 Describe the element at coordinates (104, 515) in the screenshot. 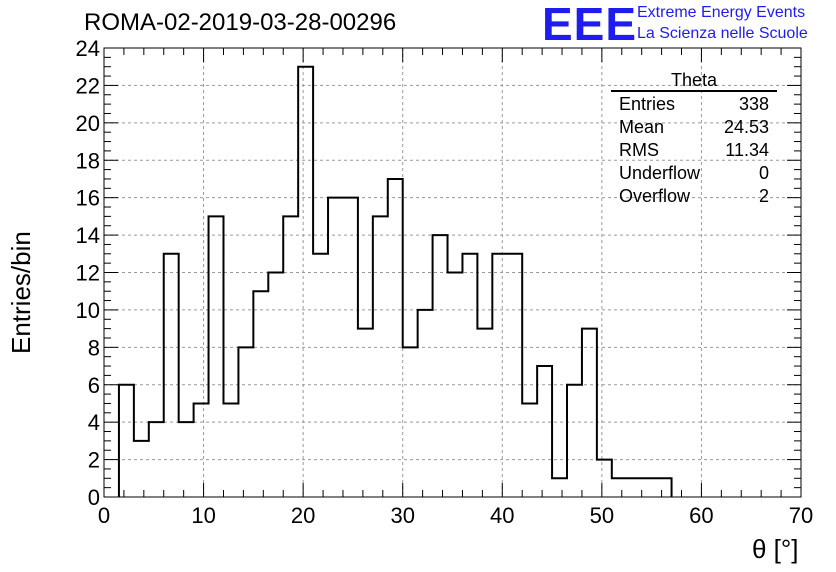

I see `x-tick-label: 0` at that location.